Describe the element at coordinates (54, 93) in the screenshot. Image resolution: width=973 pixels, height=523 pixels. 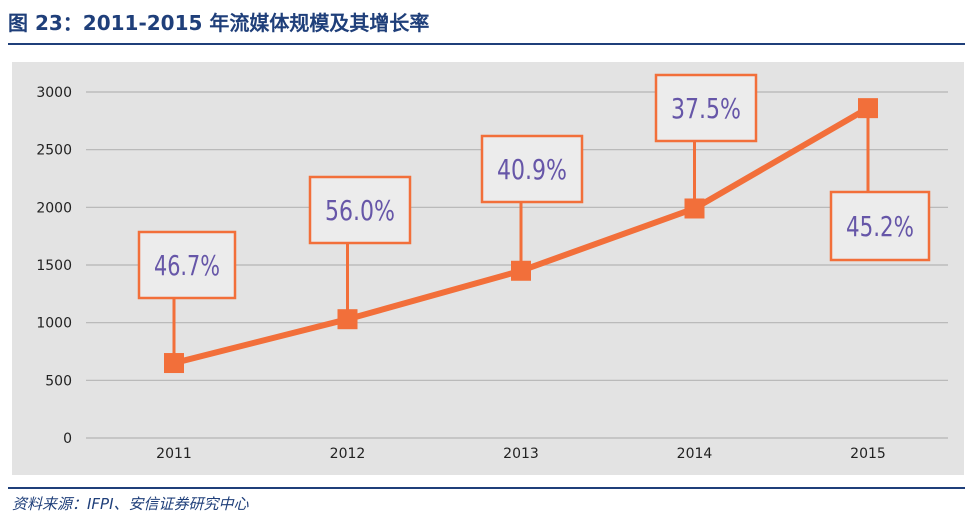
I see `y-tick-label: 3000` at that location.